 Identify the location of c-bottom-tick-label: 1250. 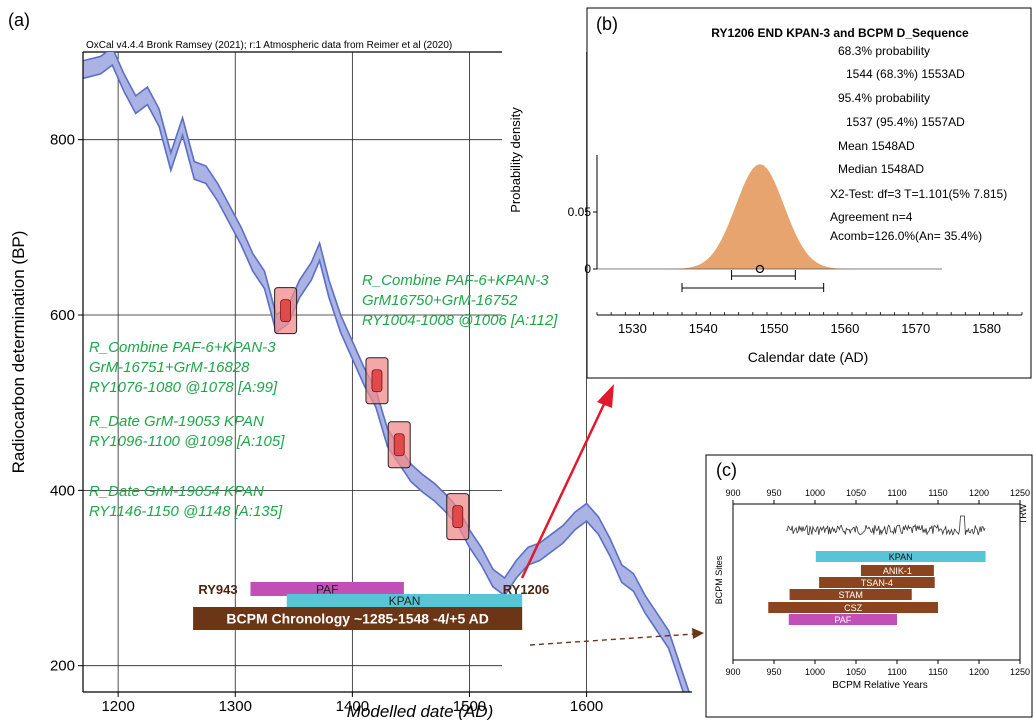
(1020, 672).